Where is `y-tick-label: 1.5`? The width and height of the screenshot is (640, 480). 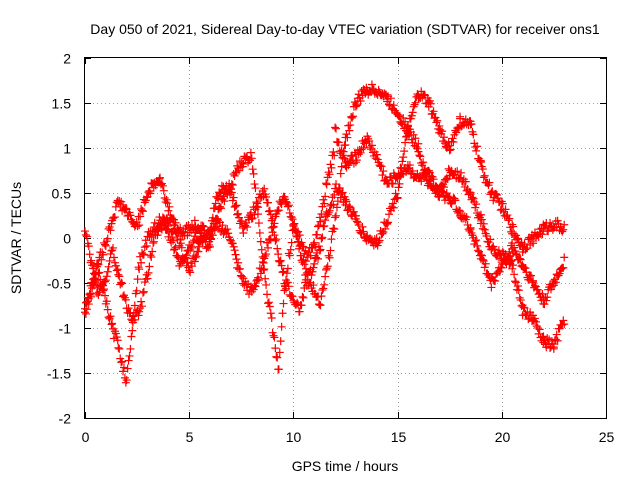 y-tick-label: 1.5 is located at coordinates (62, 104).